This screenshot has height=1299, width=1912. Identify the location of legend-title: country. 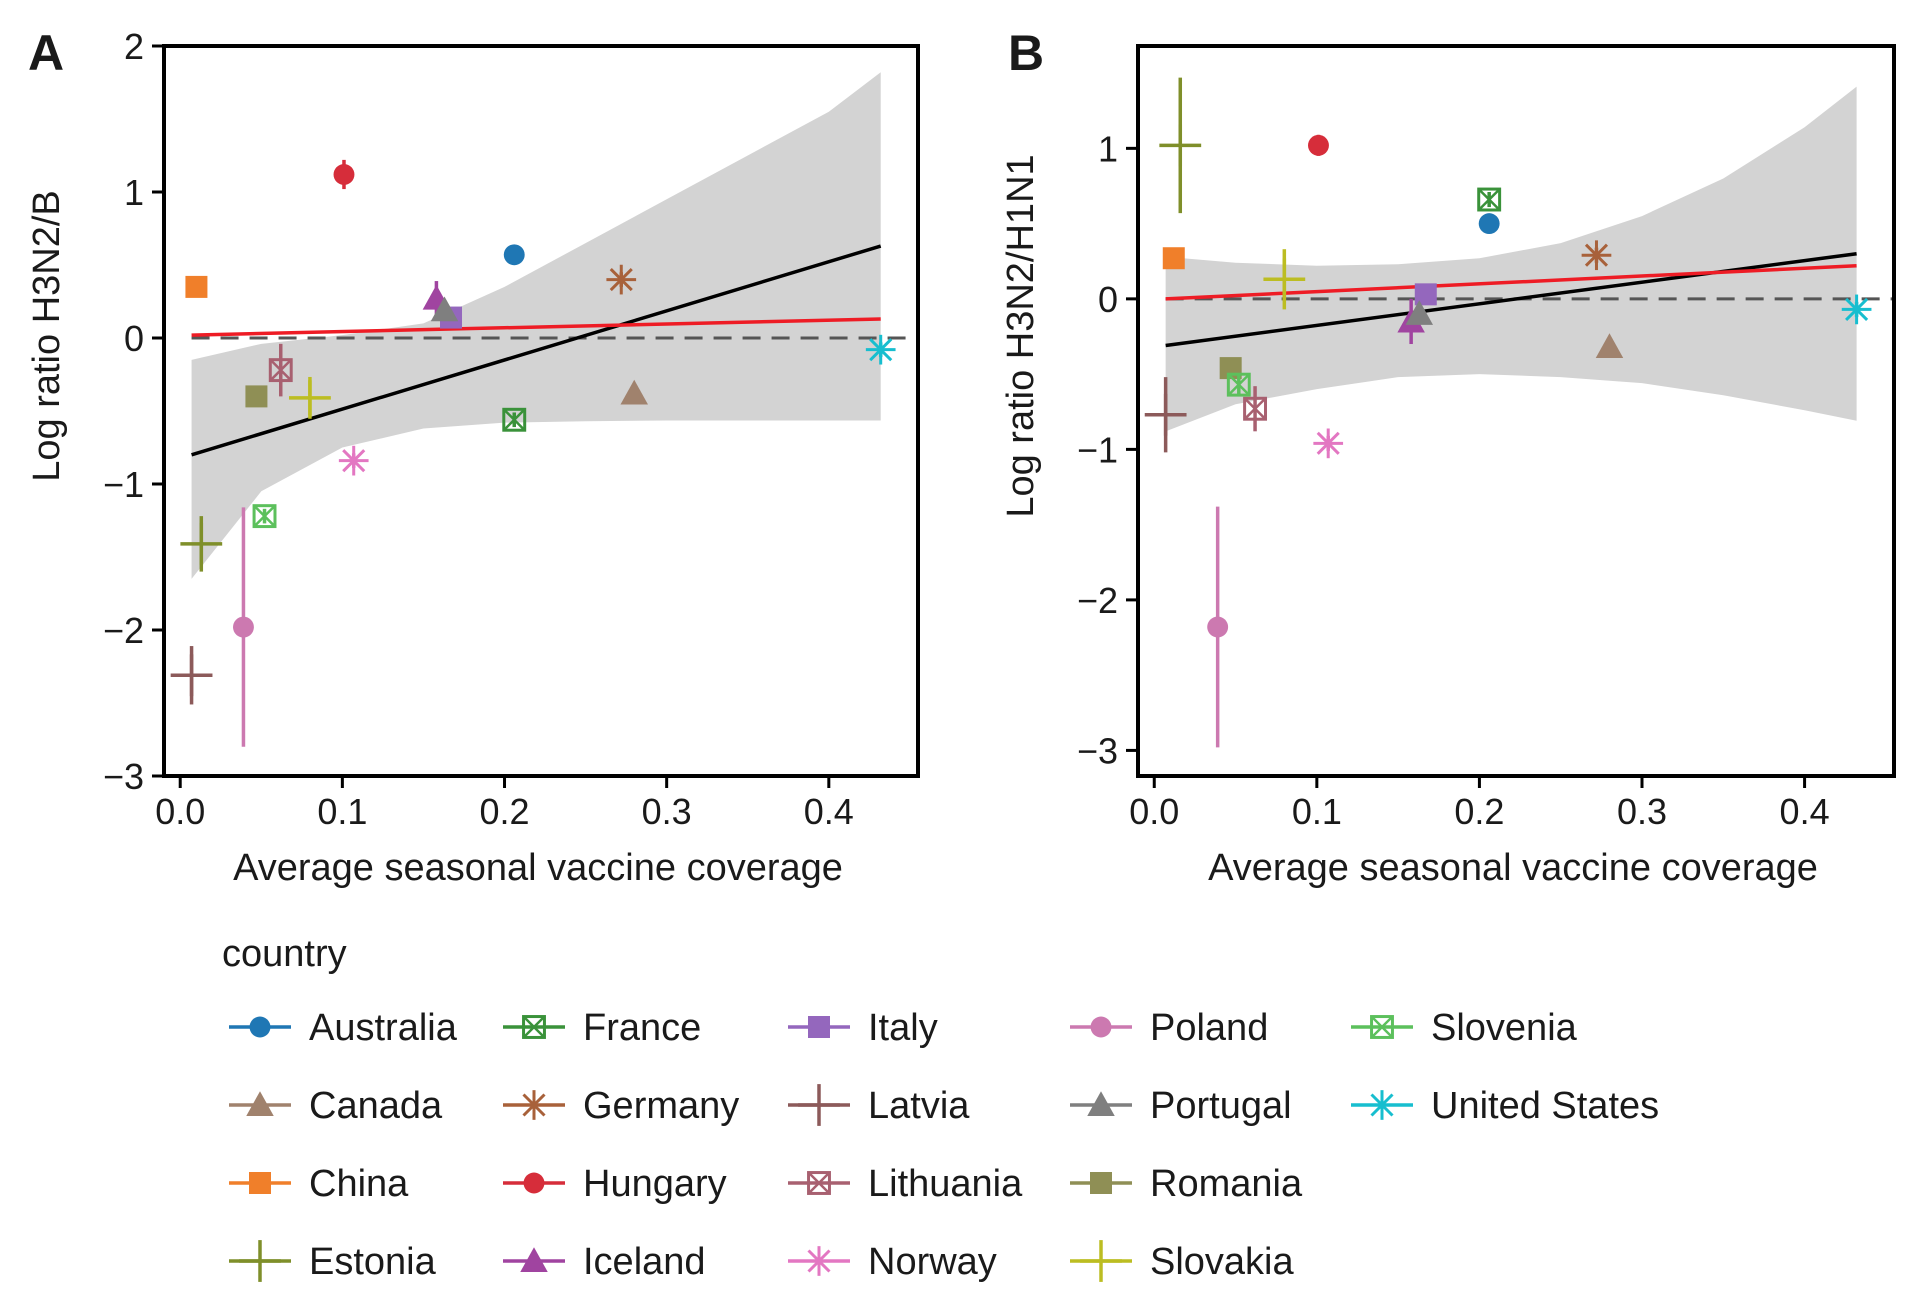
(284, 954).